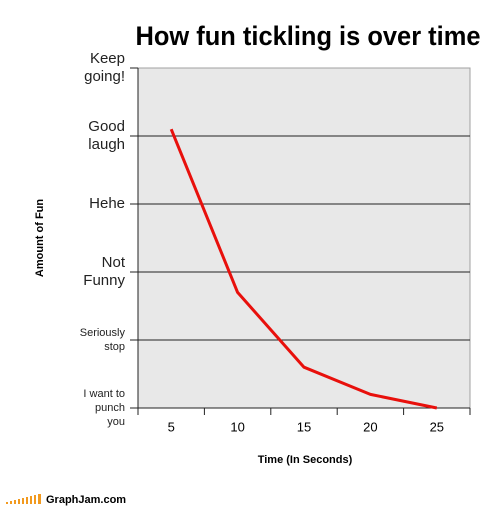 The image size is (504, 509). I want to click on y-axis-label: Amount of Fun, so click(40, 238).